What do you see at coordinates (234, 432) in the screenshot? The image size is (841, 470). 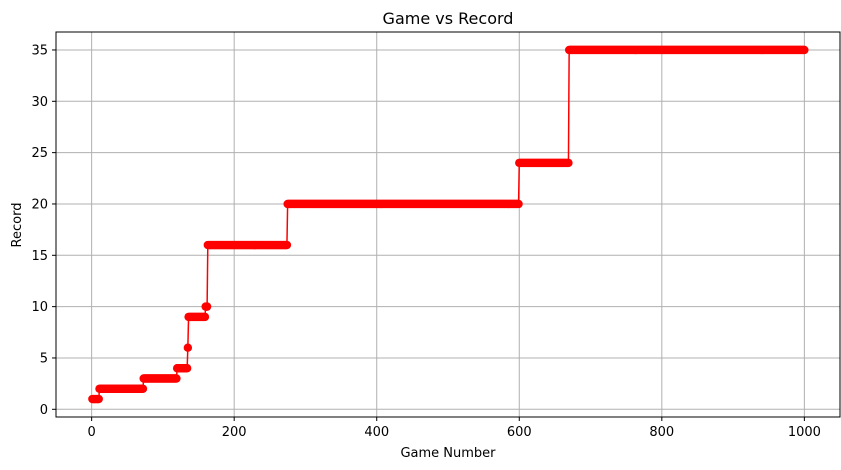 I see `x-tick-label: 200` at bounding box center [234, 432].